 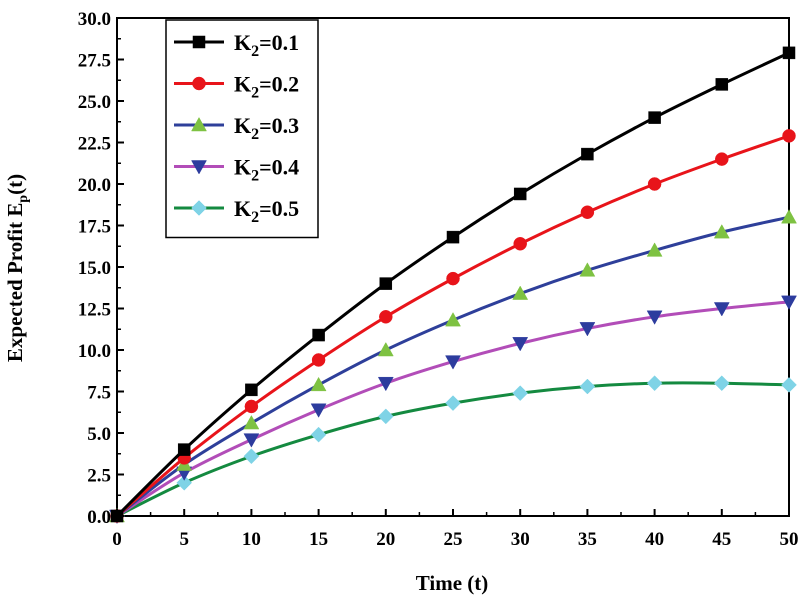 I want to click on legend-box, so click(x=242, y=129).